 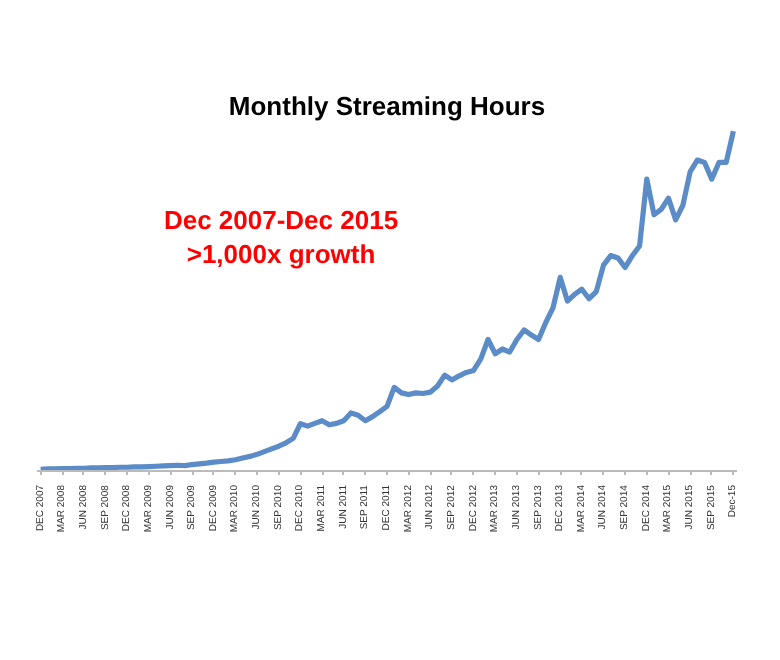 What do you see at coordinates (281, 220) in the screenshot?
I see `annotation: Dec 2007-Dec 2015` at bounding box center [281, 220].